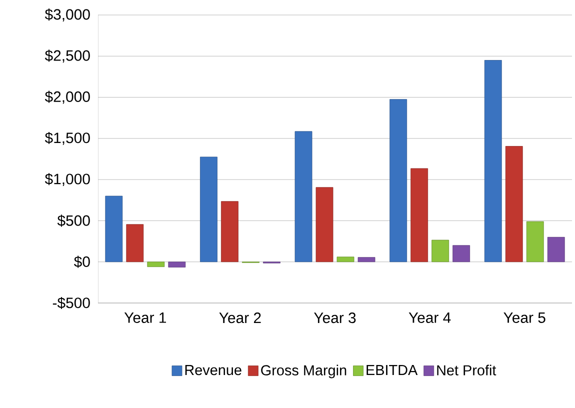  What do you see at coordinates (466, 370) in the screenshot?
I see `legend-label: Net Profit` at bounding box center [466, 370].